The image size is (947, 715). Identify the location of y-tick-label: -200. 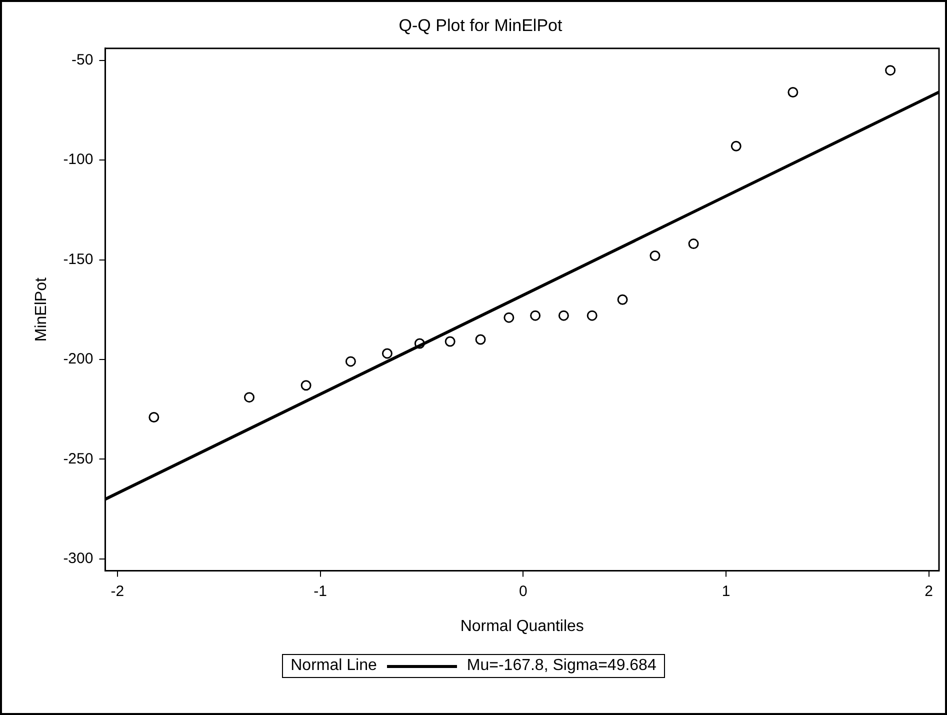
(78, 359).